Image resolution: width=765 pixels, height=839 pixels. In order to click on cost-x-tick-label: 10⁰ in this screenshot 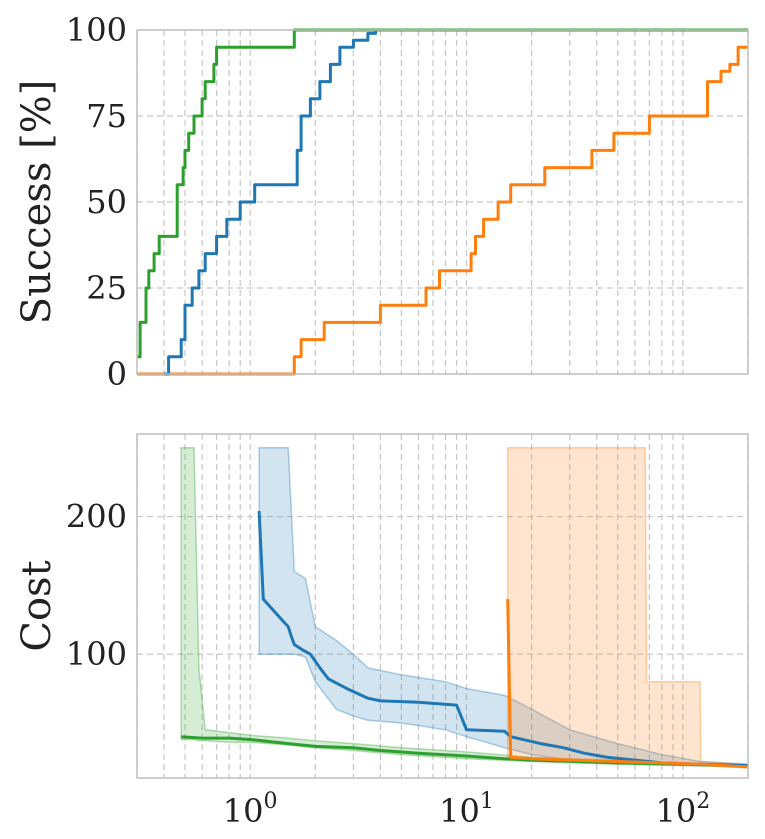, I will do `click(250, 809)`.